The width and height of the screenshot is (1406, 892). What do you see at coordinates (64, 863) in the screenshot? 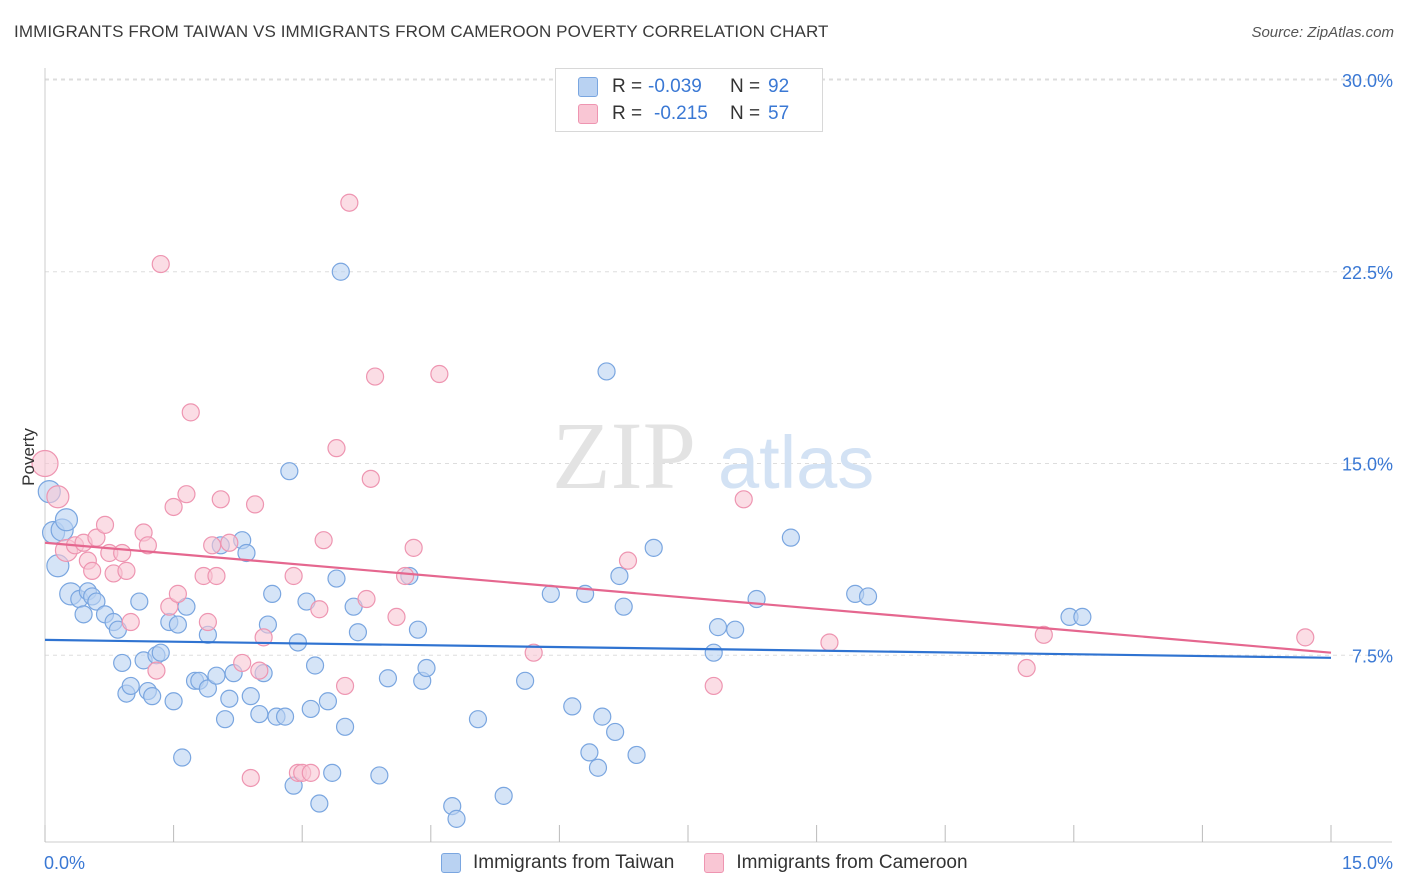
I see `x-tick-label: 0.0%` at bounding box center [64, 863].